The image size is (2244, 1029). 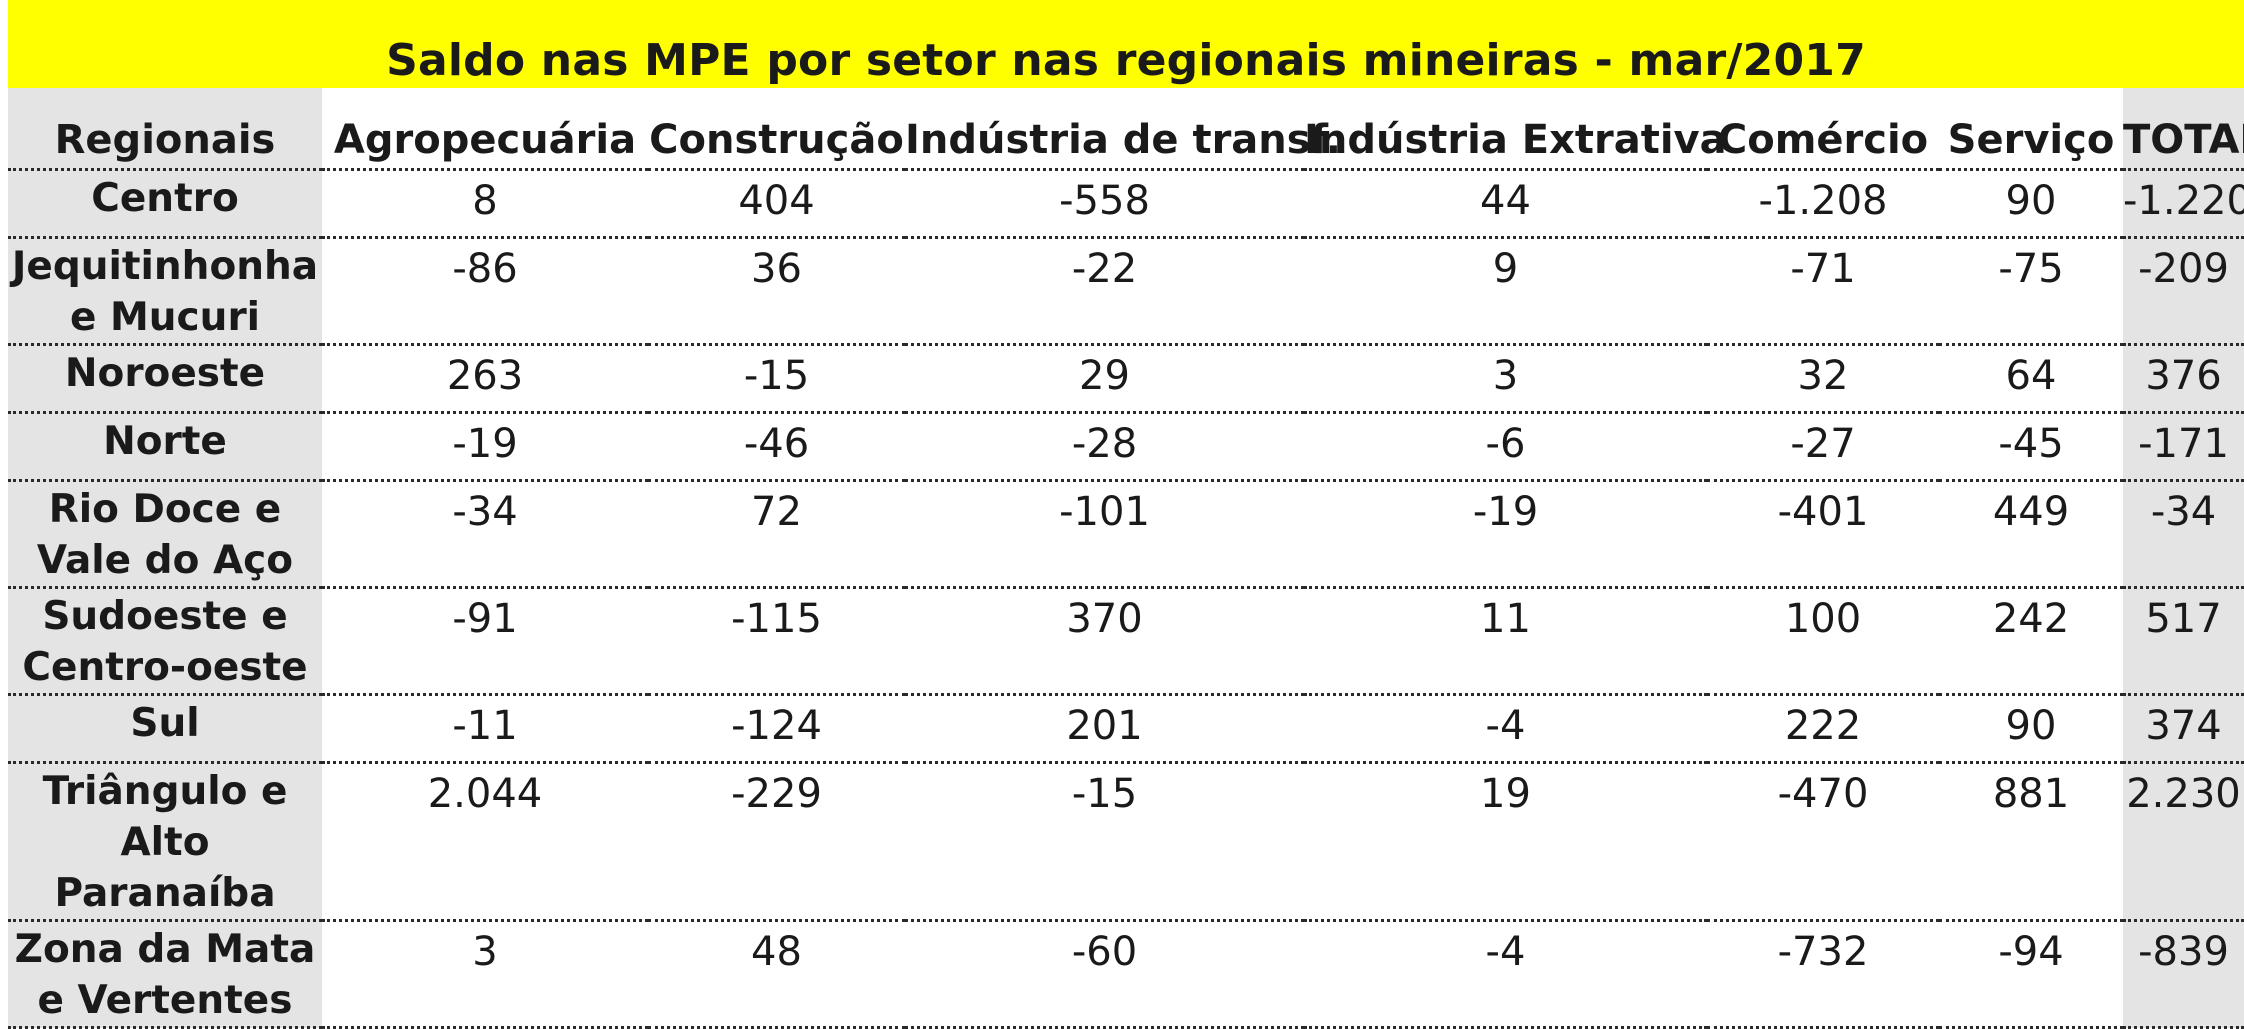 I want to click on value-cell: -4, so click(x=1505, y=974).